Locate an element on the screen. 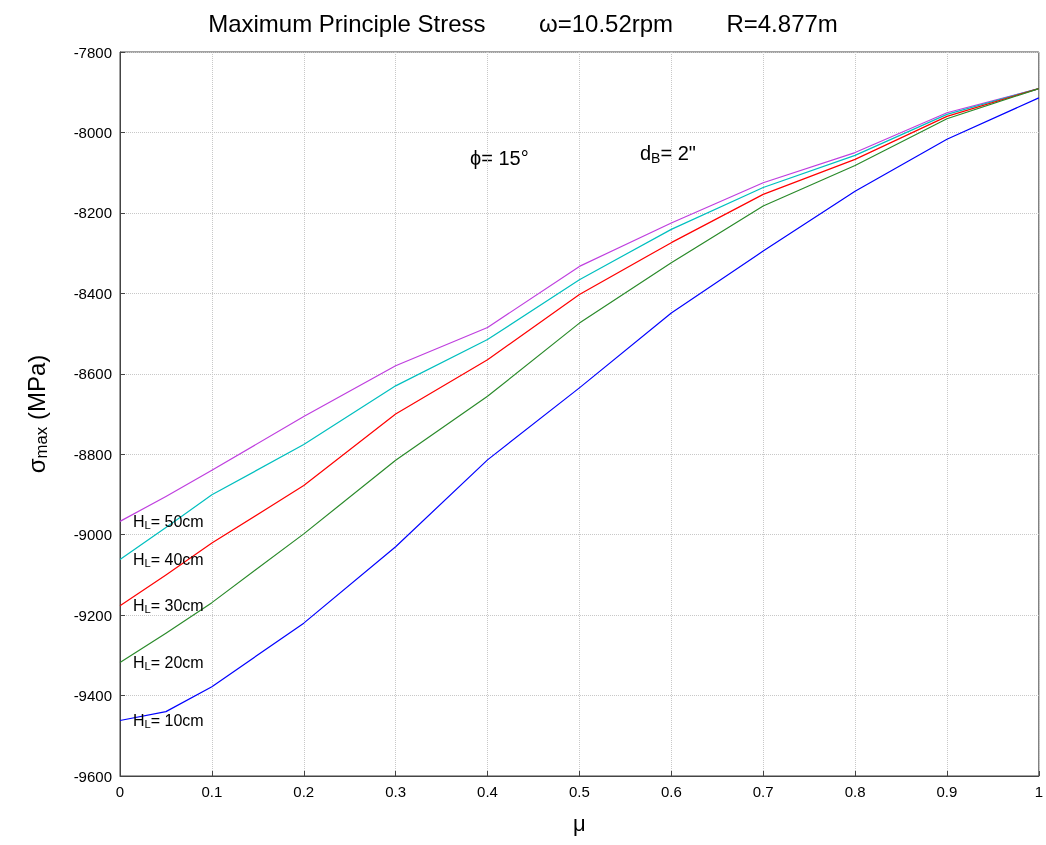 Image resolution: width=1046 pixels, height=845 pixels. x-tick-label: 0 is located at coordinates (120, 791).